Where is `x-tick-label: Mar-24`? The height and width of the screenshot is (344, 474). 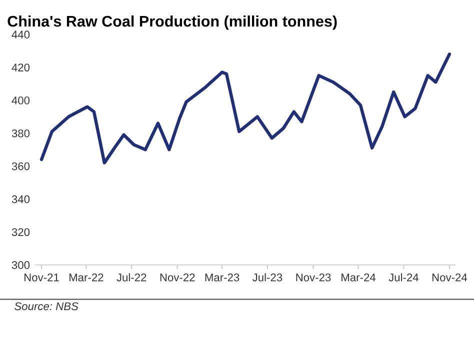 x-tick-label: Mar-24 is located at coordinates (359, 278).